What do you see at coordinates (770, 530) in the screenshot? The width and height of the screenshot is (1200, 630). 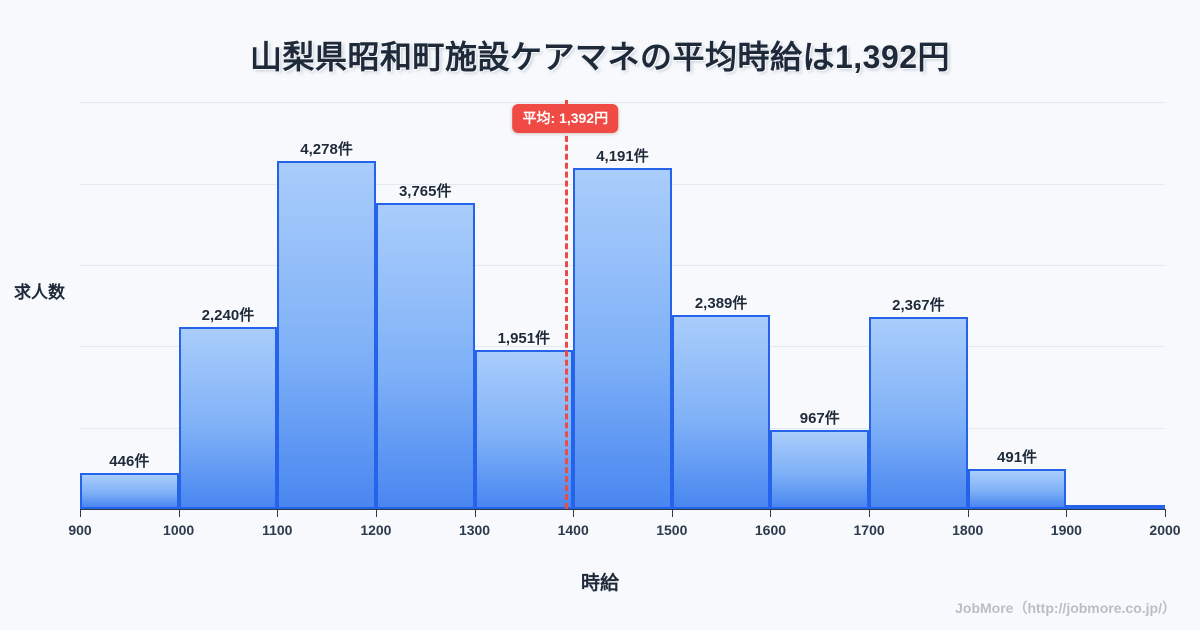 I see `x-tick-label: 1600` at bounding box center [770, 530].